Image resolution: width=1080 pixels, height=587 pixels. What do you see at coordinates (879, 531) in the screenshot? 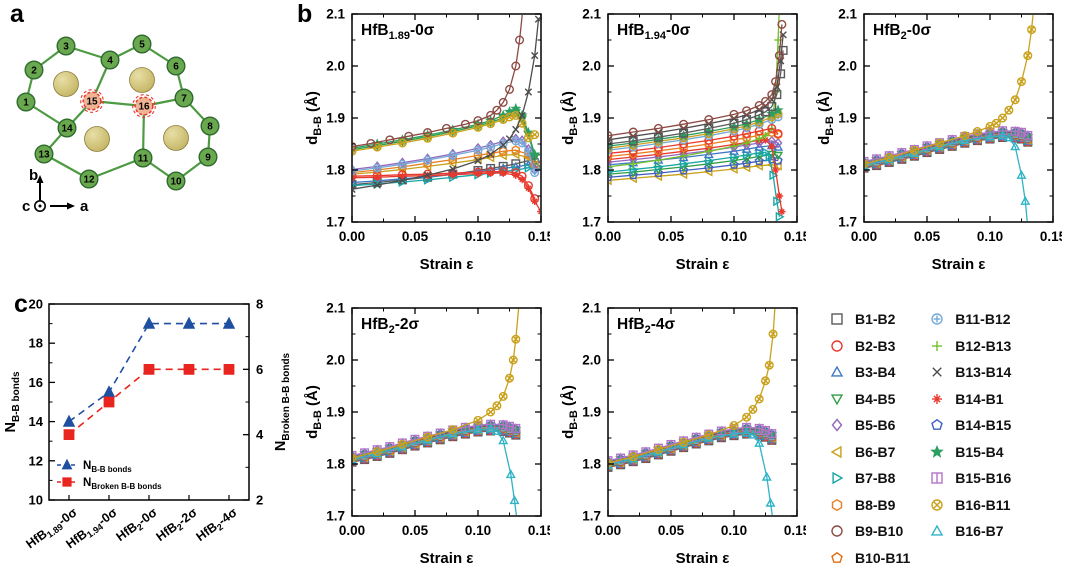
I see `legend-label: B9-B10` at bounding box center [879, 531].